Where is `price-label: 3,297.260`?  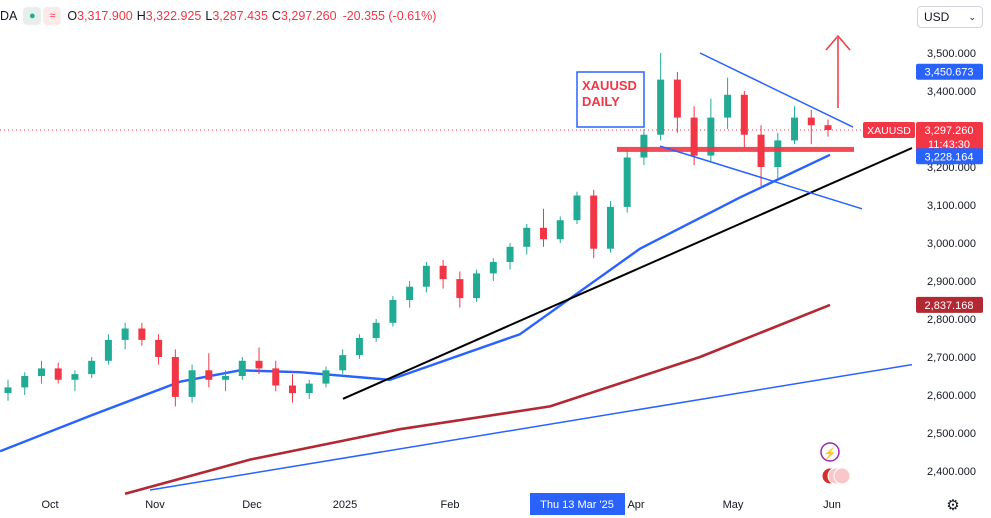 price-label: 3,297.260 is located at coordinates (949, 131).